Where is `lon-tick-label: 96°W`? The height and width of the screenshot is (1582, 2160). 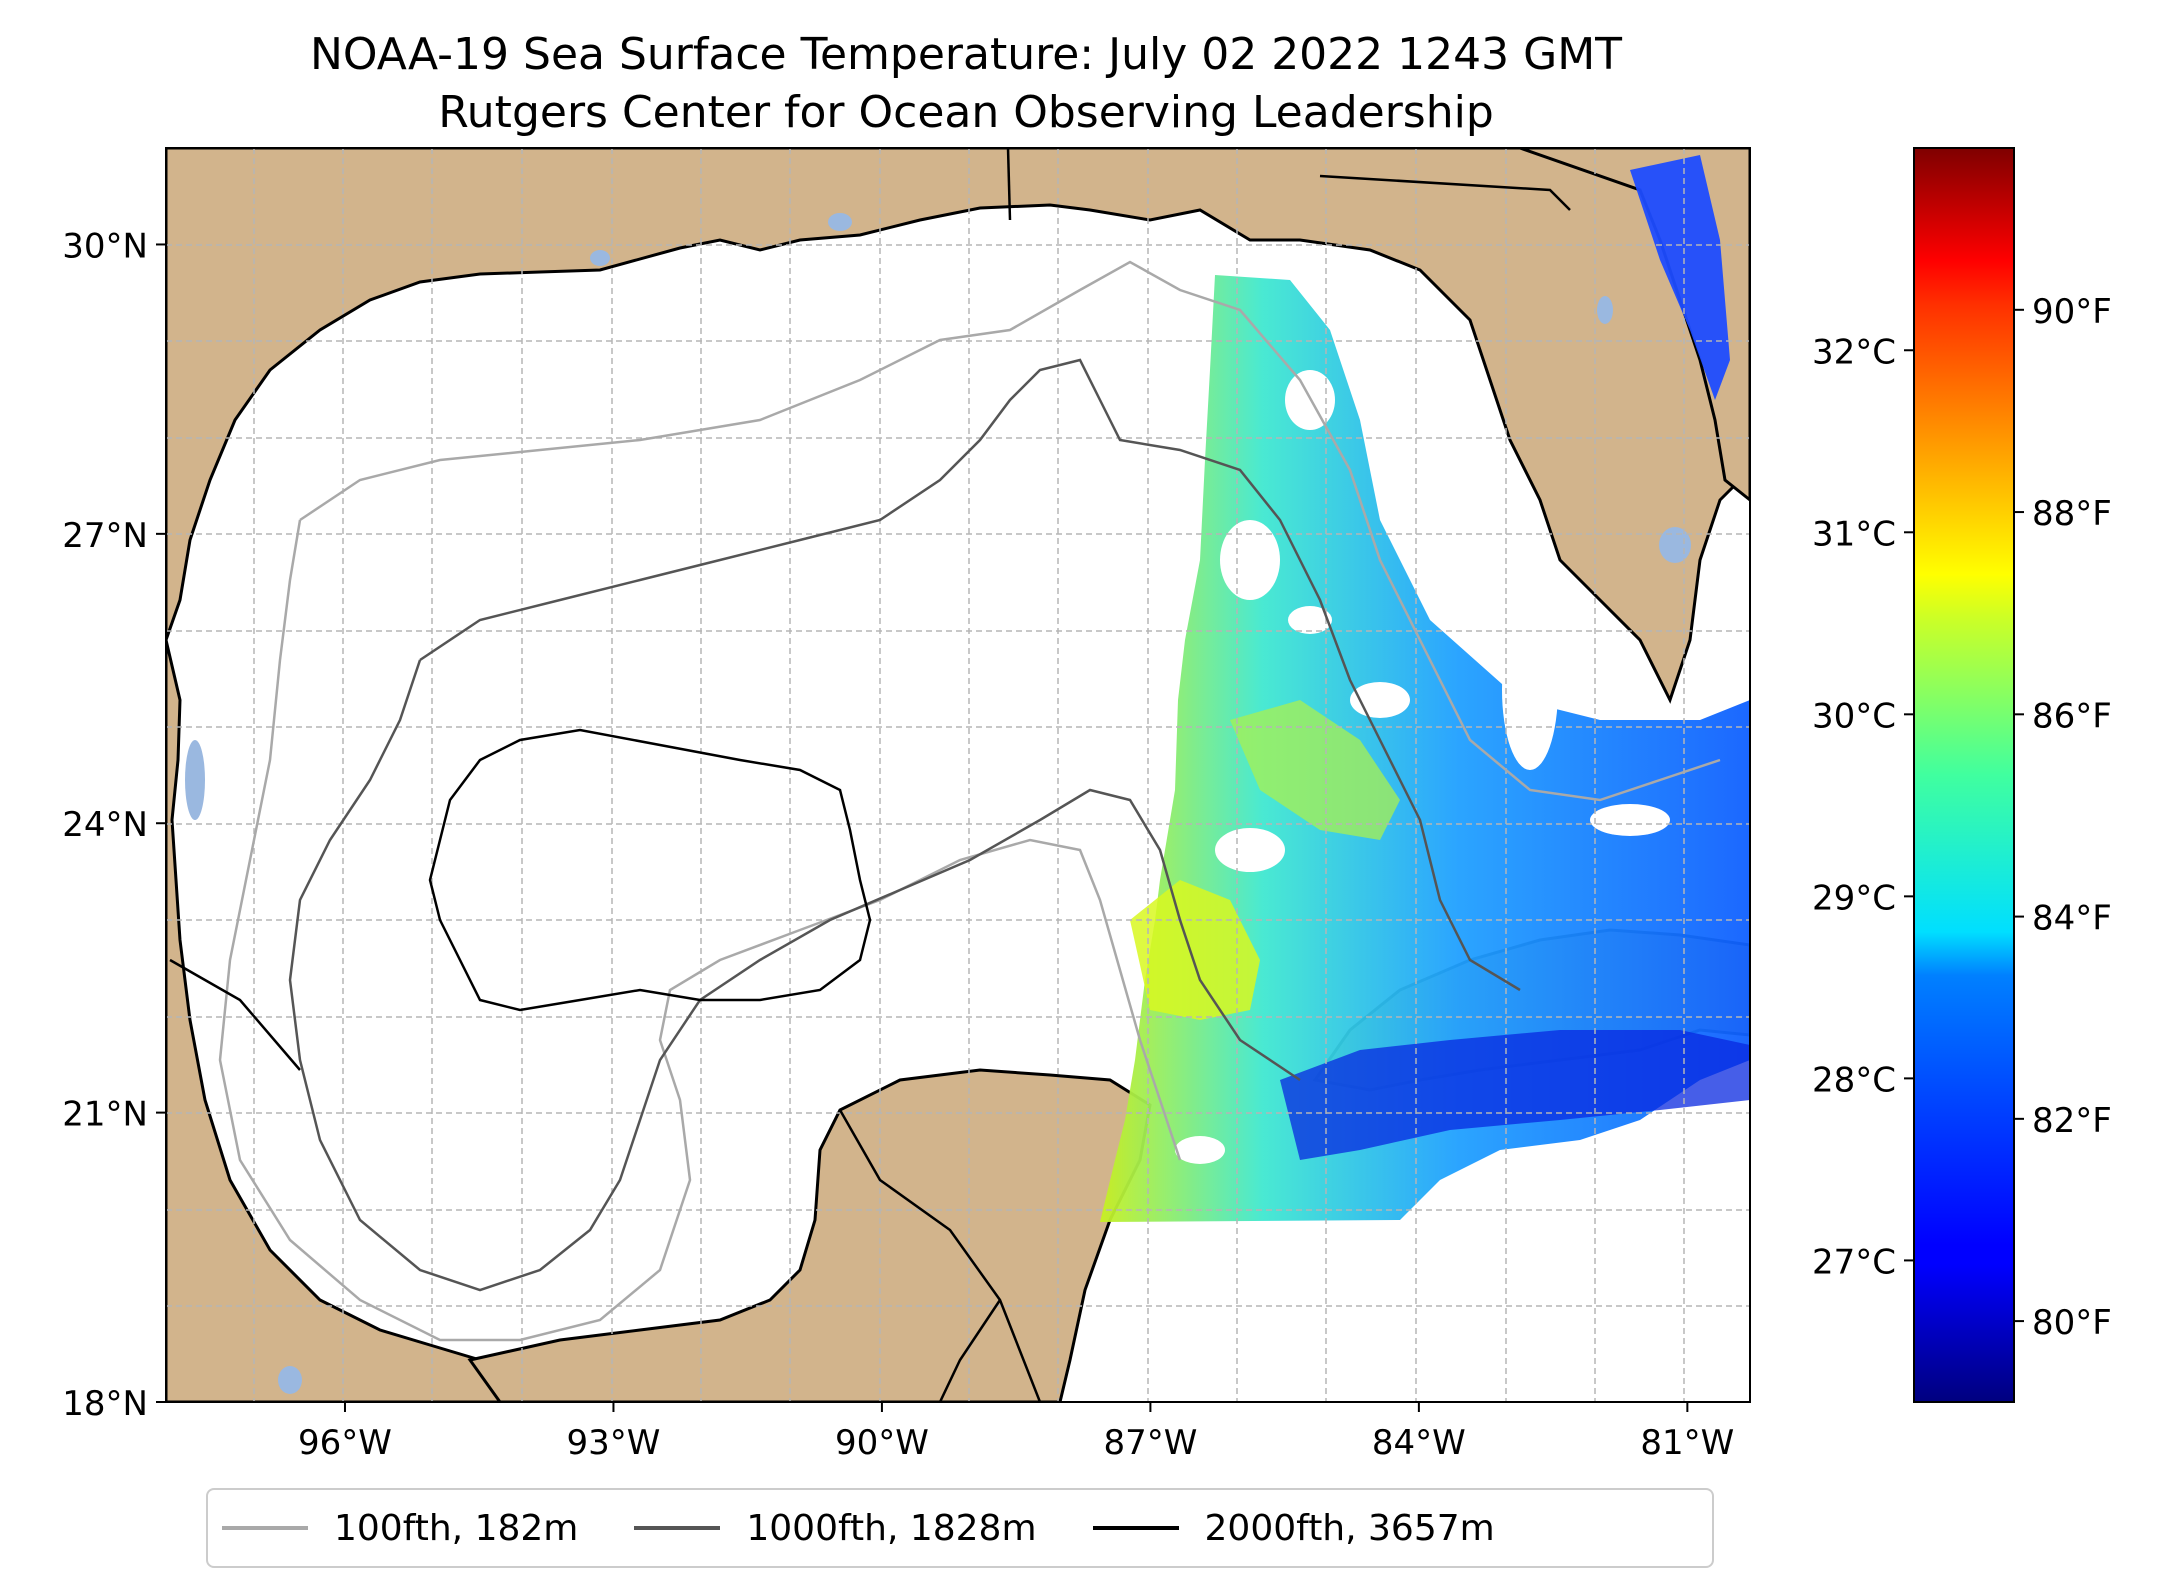 lon-tick-label: 96°W is located at coordinates (345, 1443).